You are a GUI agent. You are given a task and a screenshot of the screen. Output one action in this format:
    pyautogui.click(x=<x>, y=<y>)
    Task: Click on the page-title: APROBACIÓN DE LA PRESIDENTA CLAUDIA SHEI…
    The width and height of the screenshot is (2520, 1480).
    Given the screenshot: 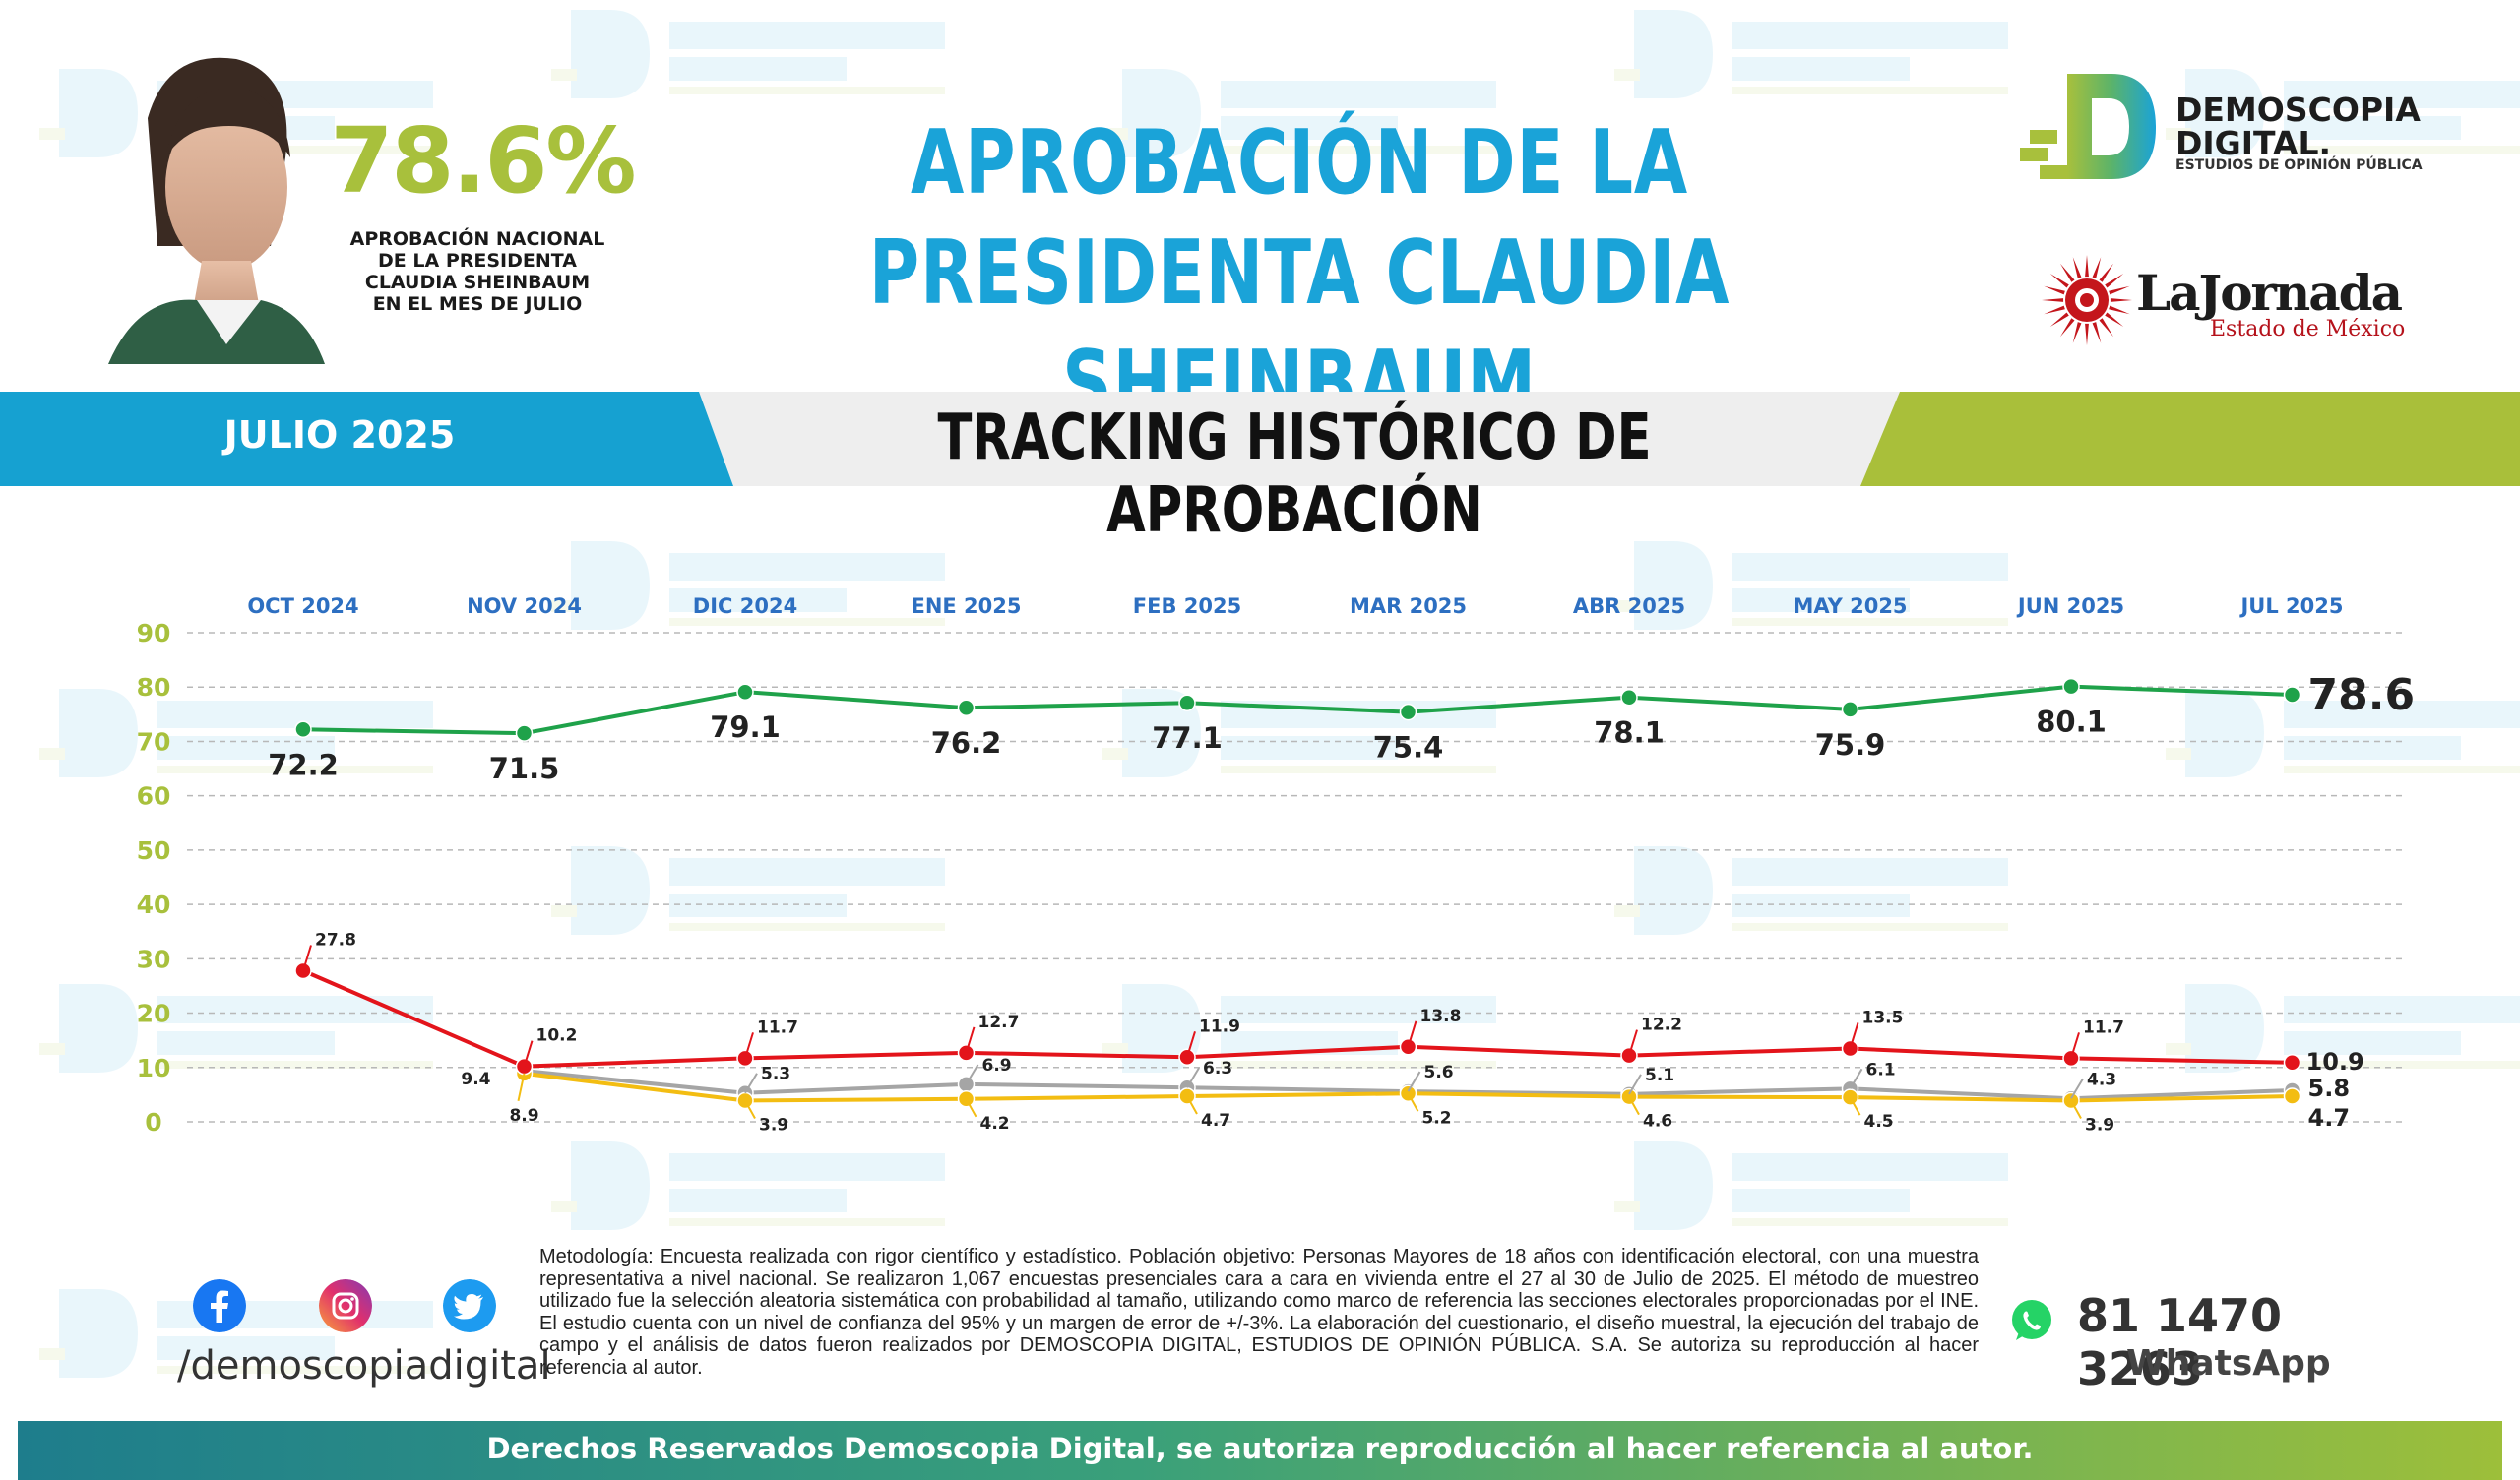 What is the action you would take?
    pyautogui.click(x=1300, y=274)
    